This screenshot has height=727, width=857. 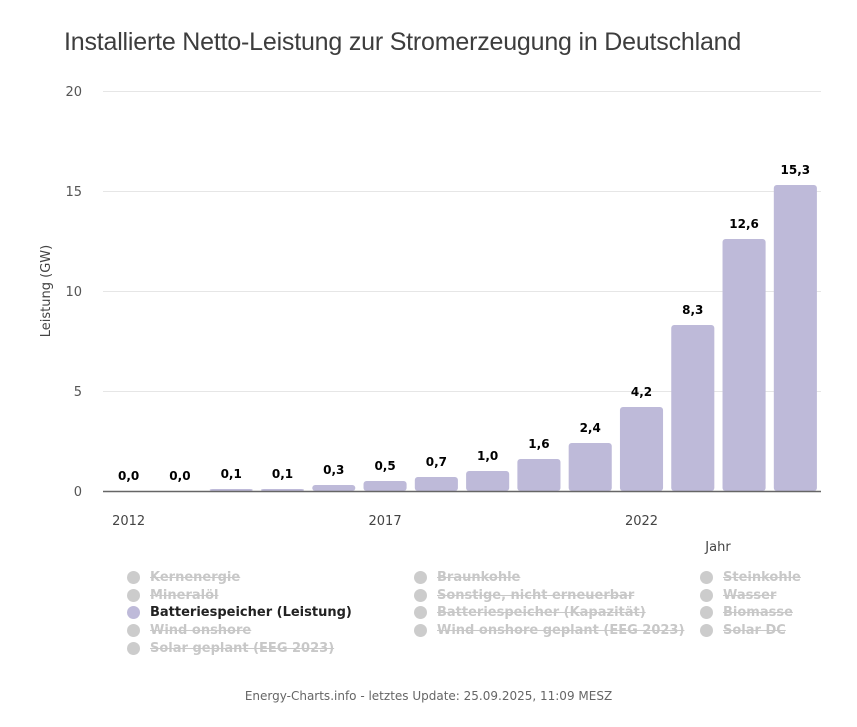 I want to click on data-label-2023: 8,3, so click(x=692, y=310).